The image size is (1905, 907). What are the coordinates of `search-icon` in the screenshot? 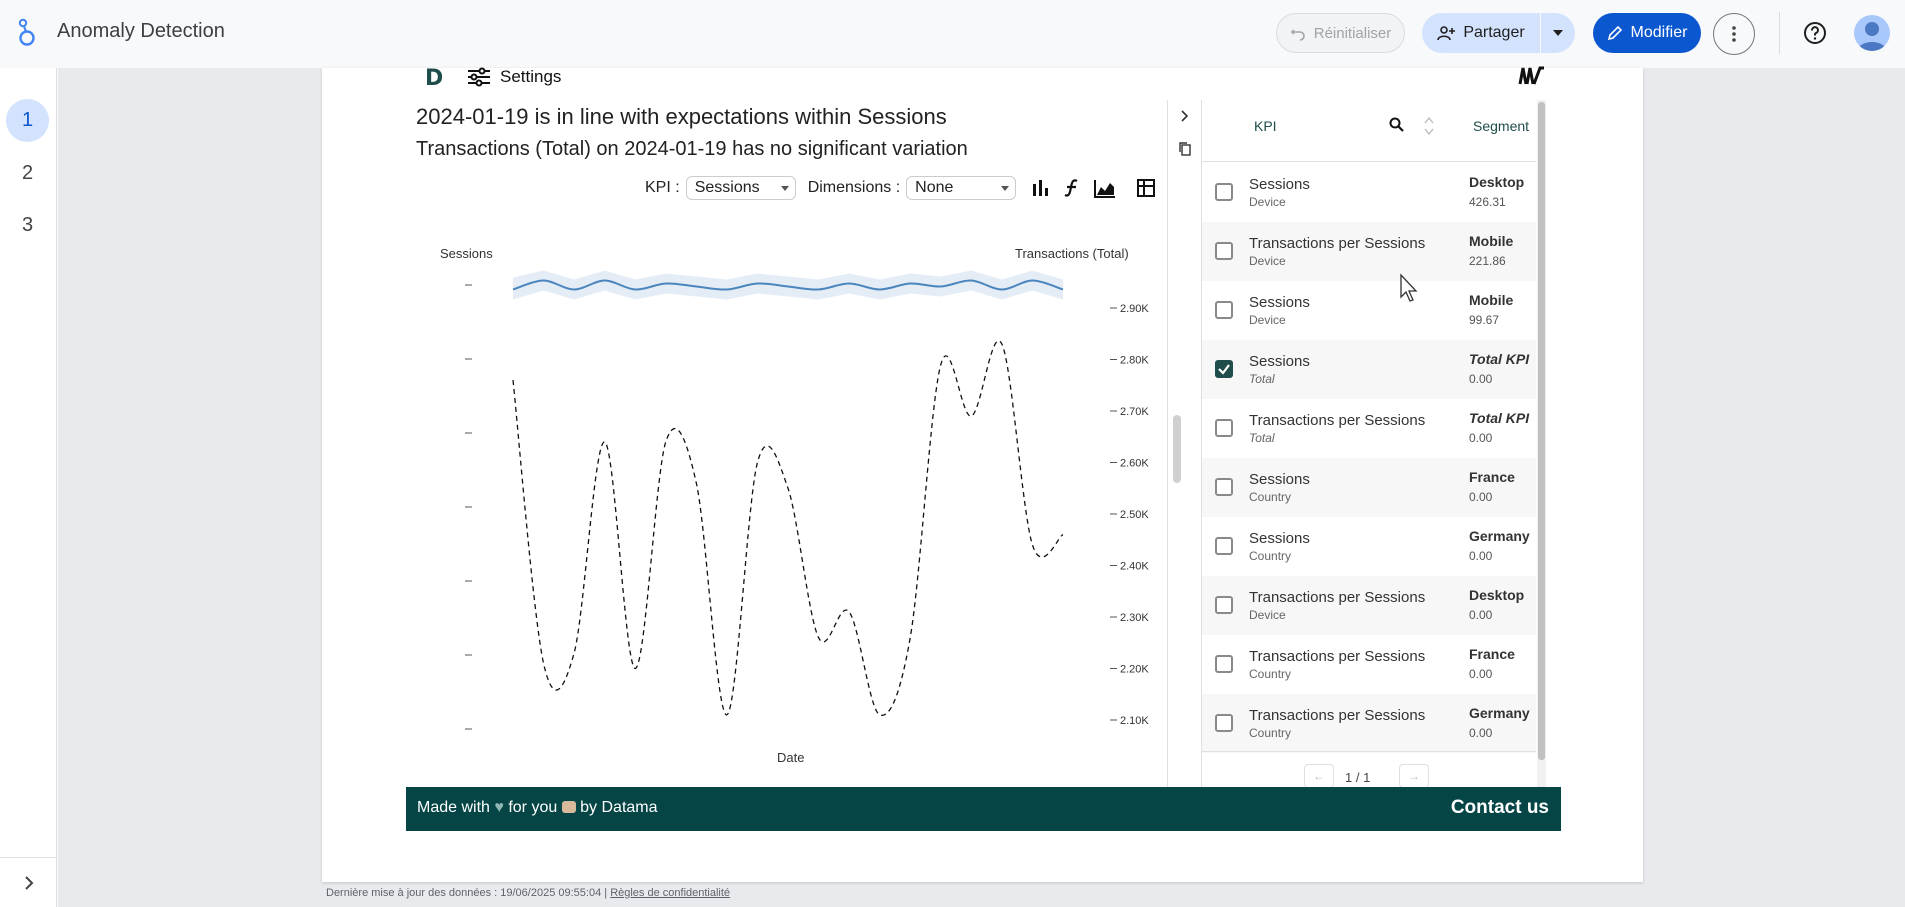 It's located at (1397, 125).